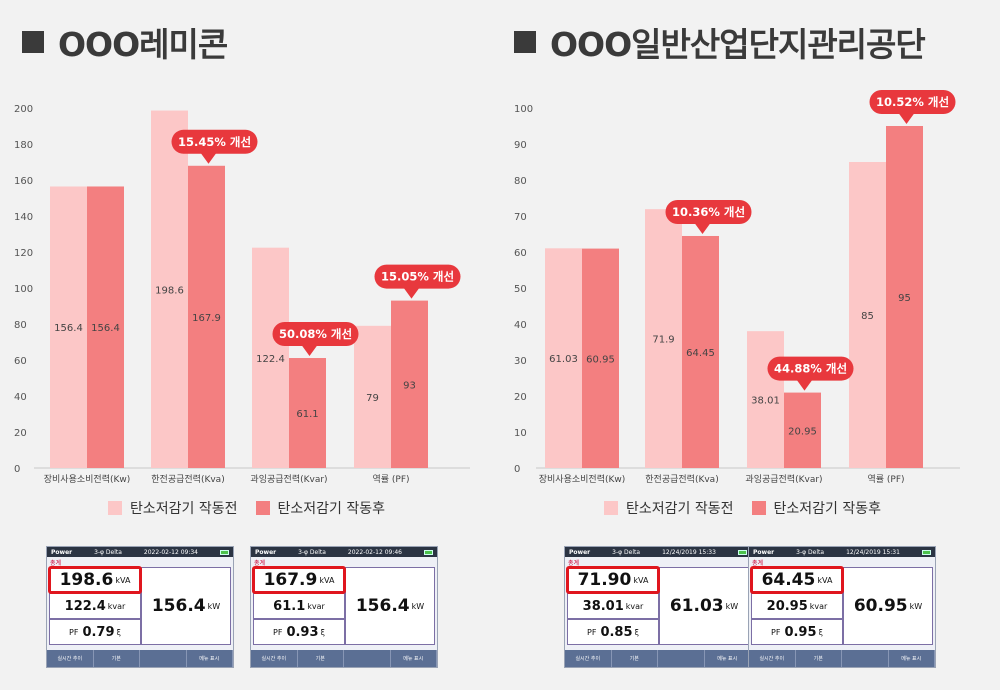 The width and height of the screenshot is (1000, 690). Describe the element at coordinates (520, 289) in the screenshot. I see `y-tick-label-5: 50` at that location.